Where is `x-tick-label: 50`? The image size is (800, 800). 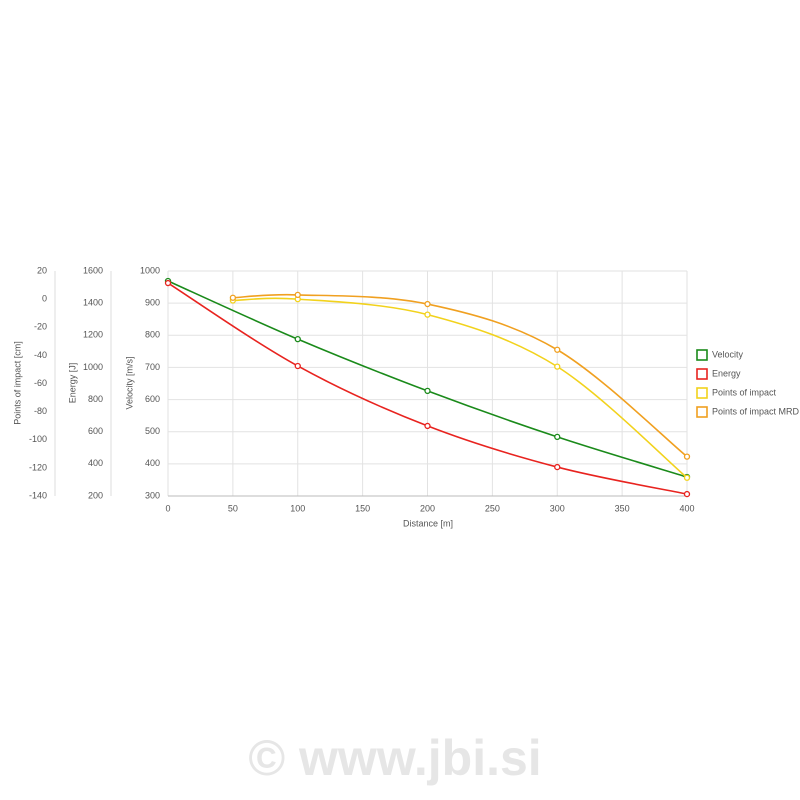
x-tick-label: 50 is located at coordinates (233, 508).